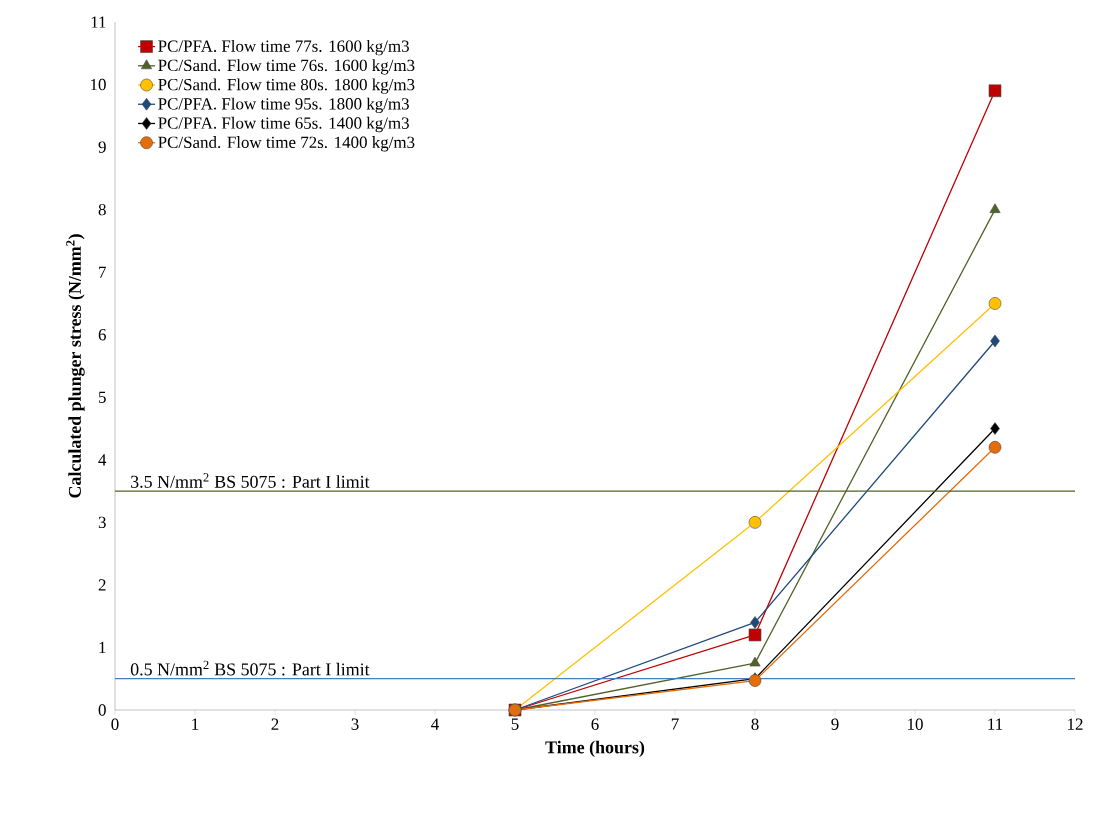 The height and width of the screenshot is (814, 1097). I want to click on x-tick-label: 4, so click(435, 724).